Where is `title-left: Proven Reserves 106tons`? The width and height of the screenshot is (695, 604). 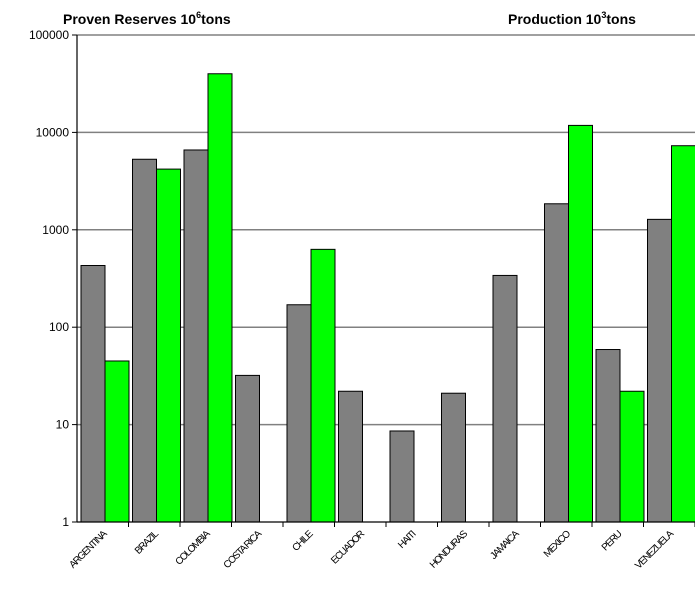 title-left: Proven Reserves 106tons is located at coordinates (147, 18).